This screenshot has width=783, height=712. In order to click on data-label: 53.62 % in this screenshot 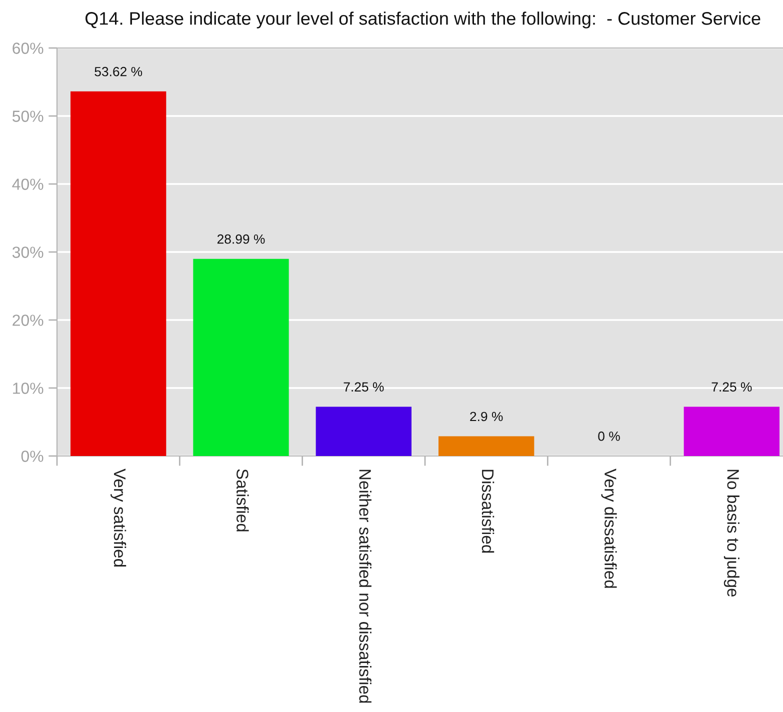, I will do `click(118, 71)`.